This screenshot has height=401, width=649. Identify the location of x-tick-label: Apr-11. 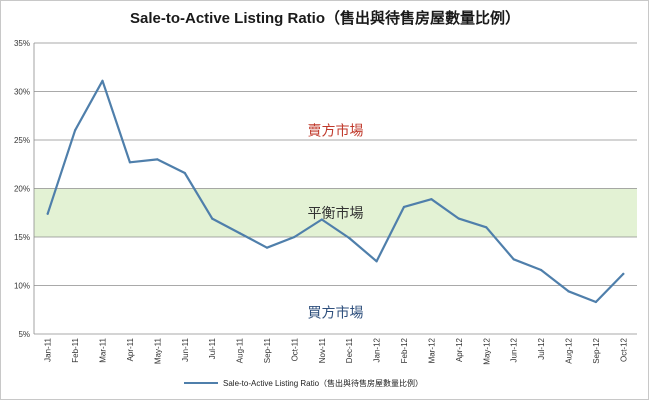
(130, 349).